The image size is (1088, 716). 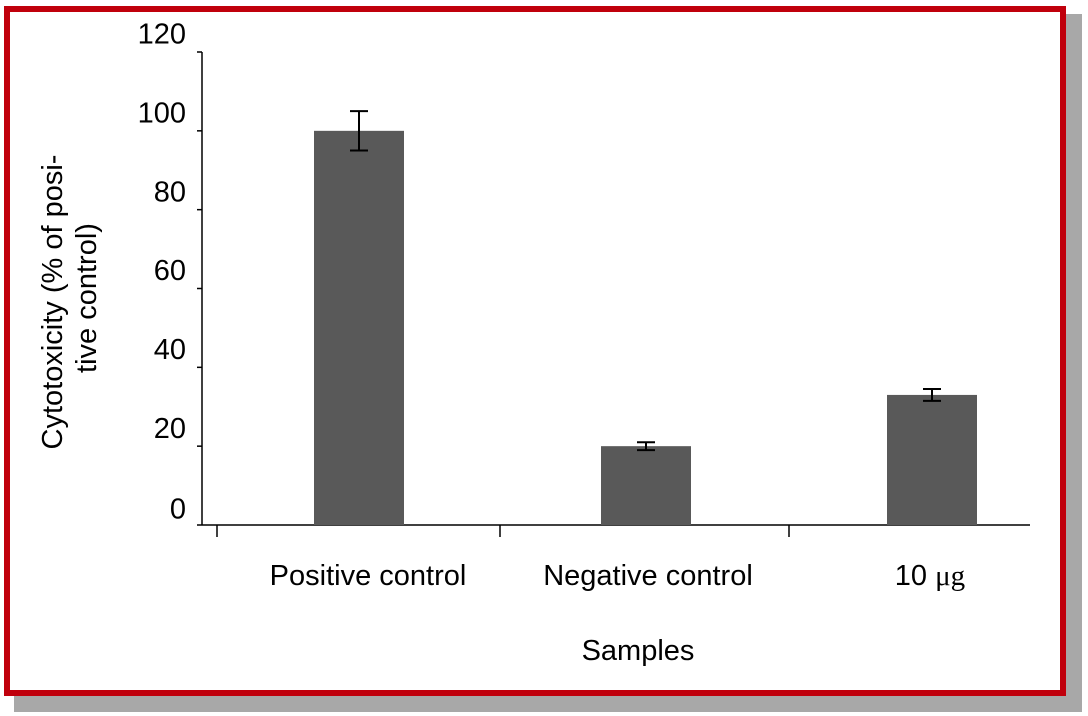 I want to click on y-axis: 0 20 40 60 80 100 120, so click(x=170, y=272).